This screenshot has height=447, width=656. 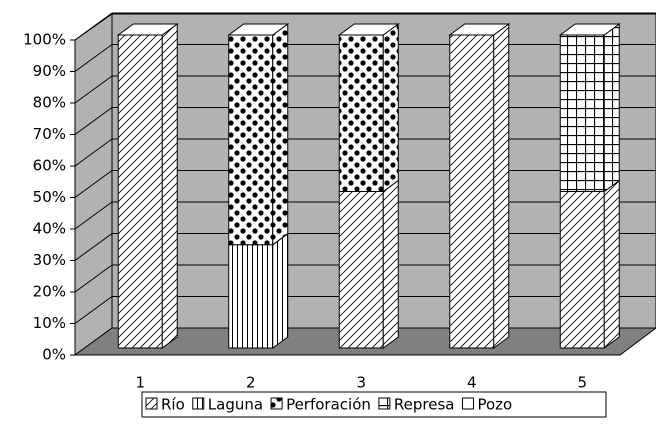 I want to click on y-tick-label: 60%, so click(x=49, y=166).